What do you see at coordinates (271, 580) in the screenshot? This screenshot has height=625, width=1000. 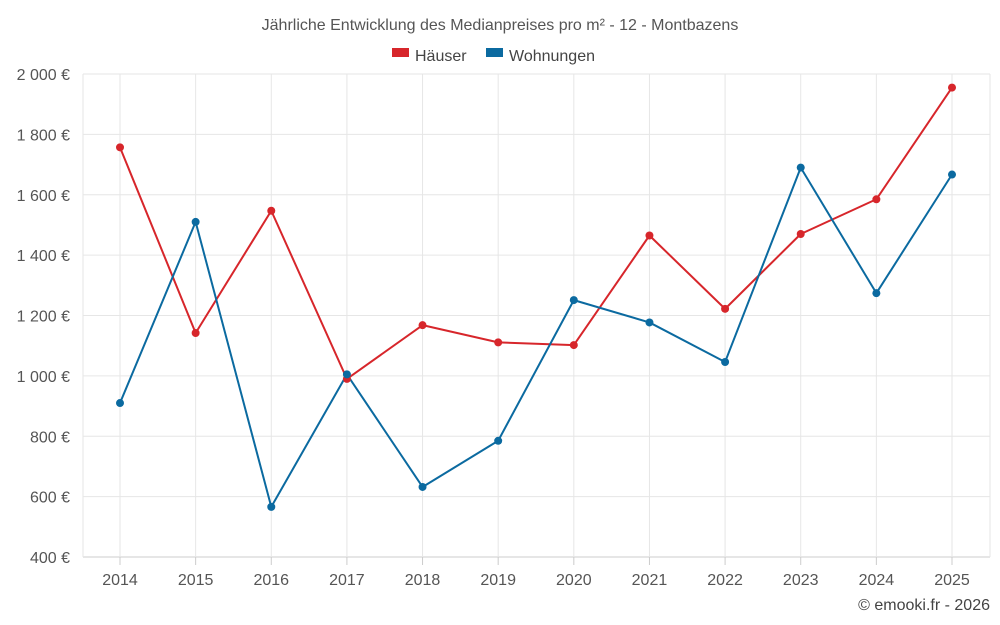 I see `x-tick-label: 2016` at bounding box center [271, 580].